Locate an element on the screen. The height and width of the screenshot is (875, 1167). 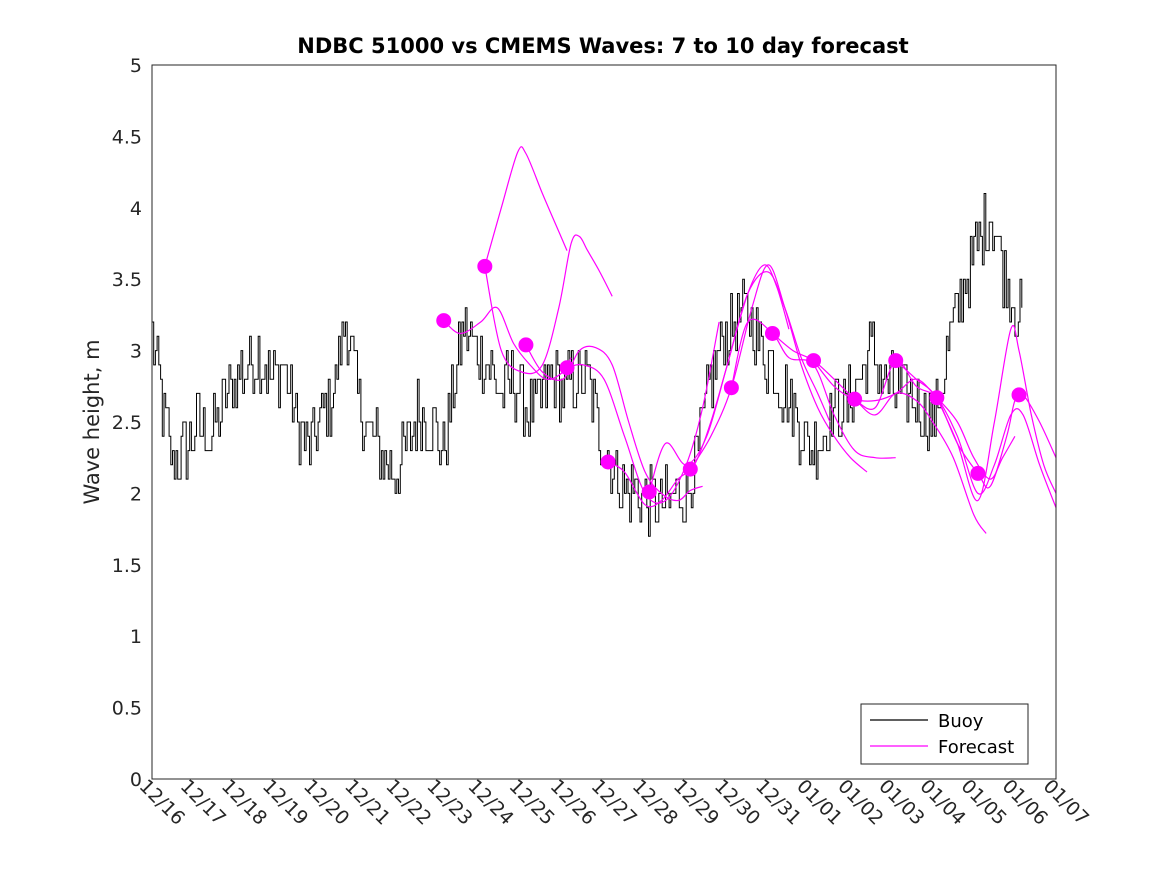
y-tick-label: 2 is located at coordinates (136, 494).